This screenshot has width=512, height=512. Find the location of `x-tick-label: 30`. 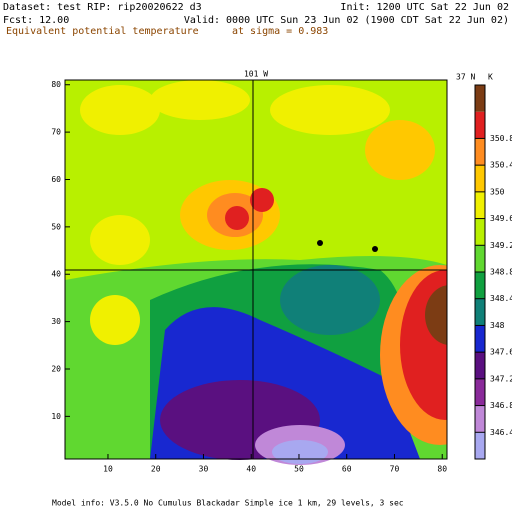

x-tick-label: 30 is located at coordinates (204, 469).